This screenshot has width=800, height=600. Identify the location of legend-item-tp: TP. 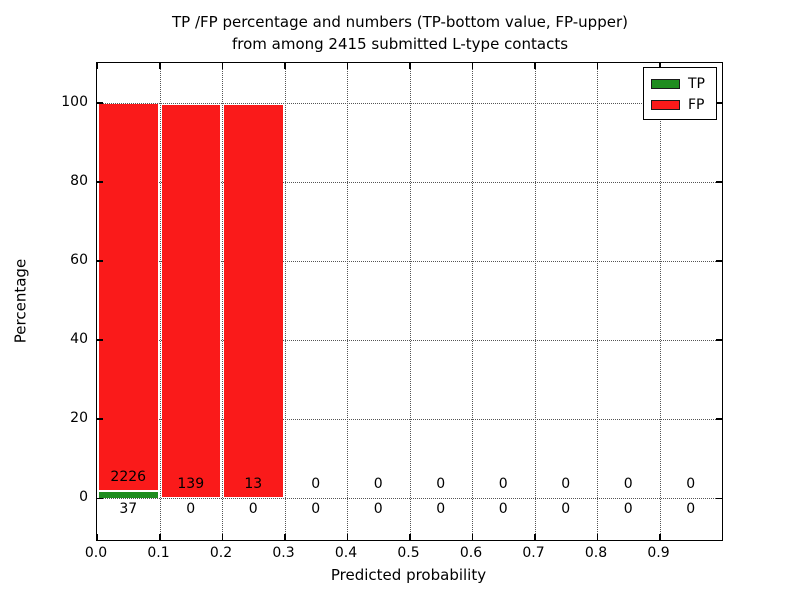
(680, 83).